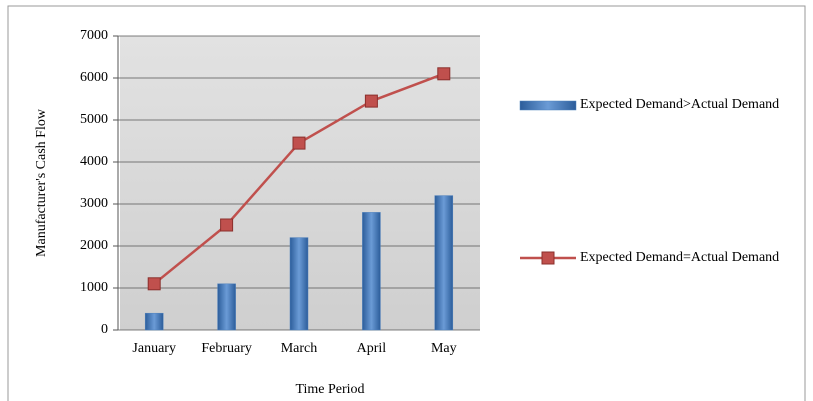 The image size is (813, 401). I want to click on legend-label: Expected Demand>Actual Demand, so click(680, 104).